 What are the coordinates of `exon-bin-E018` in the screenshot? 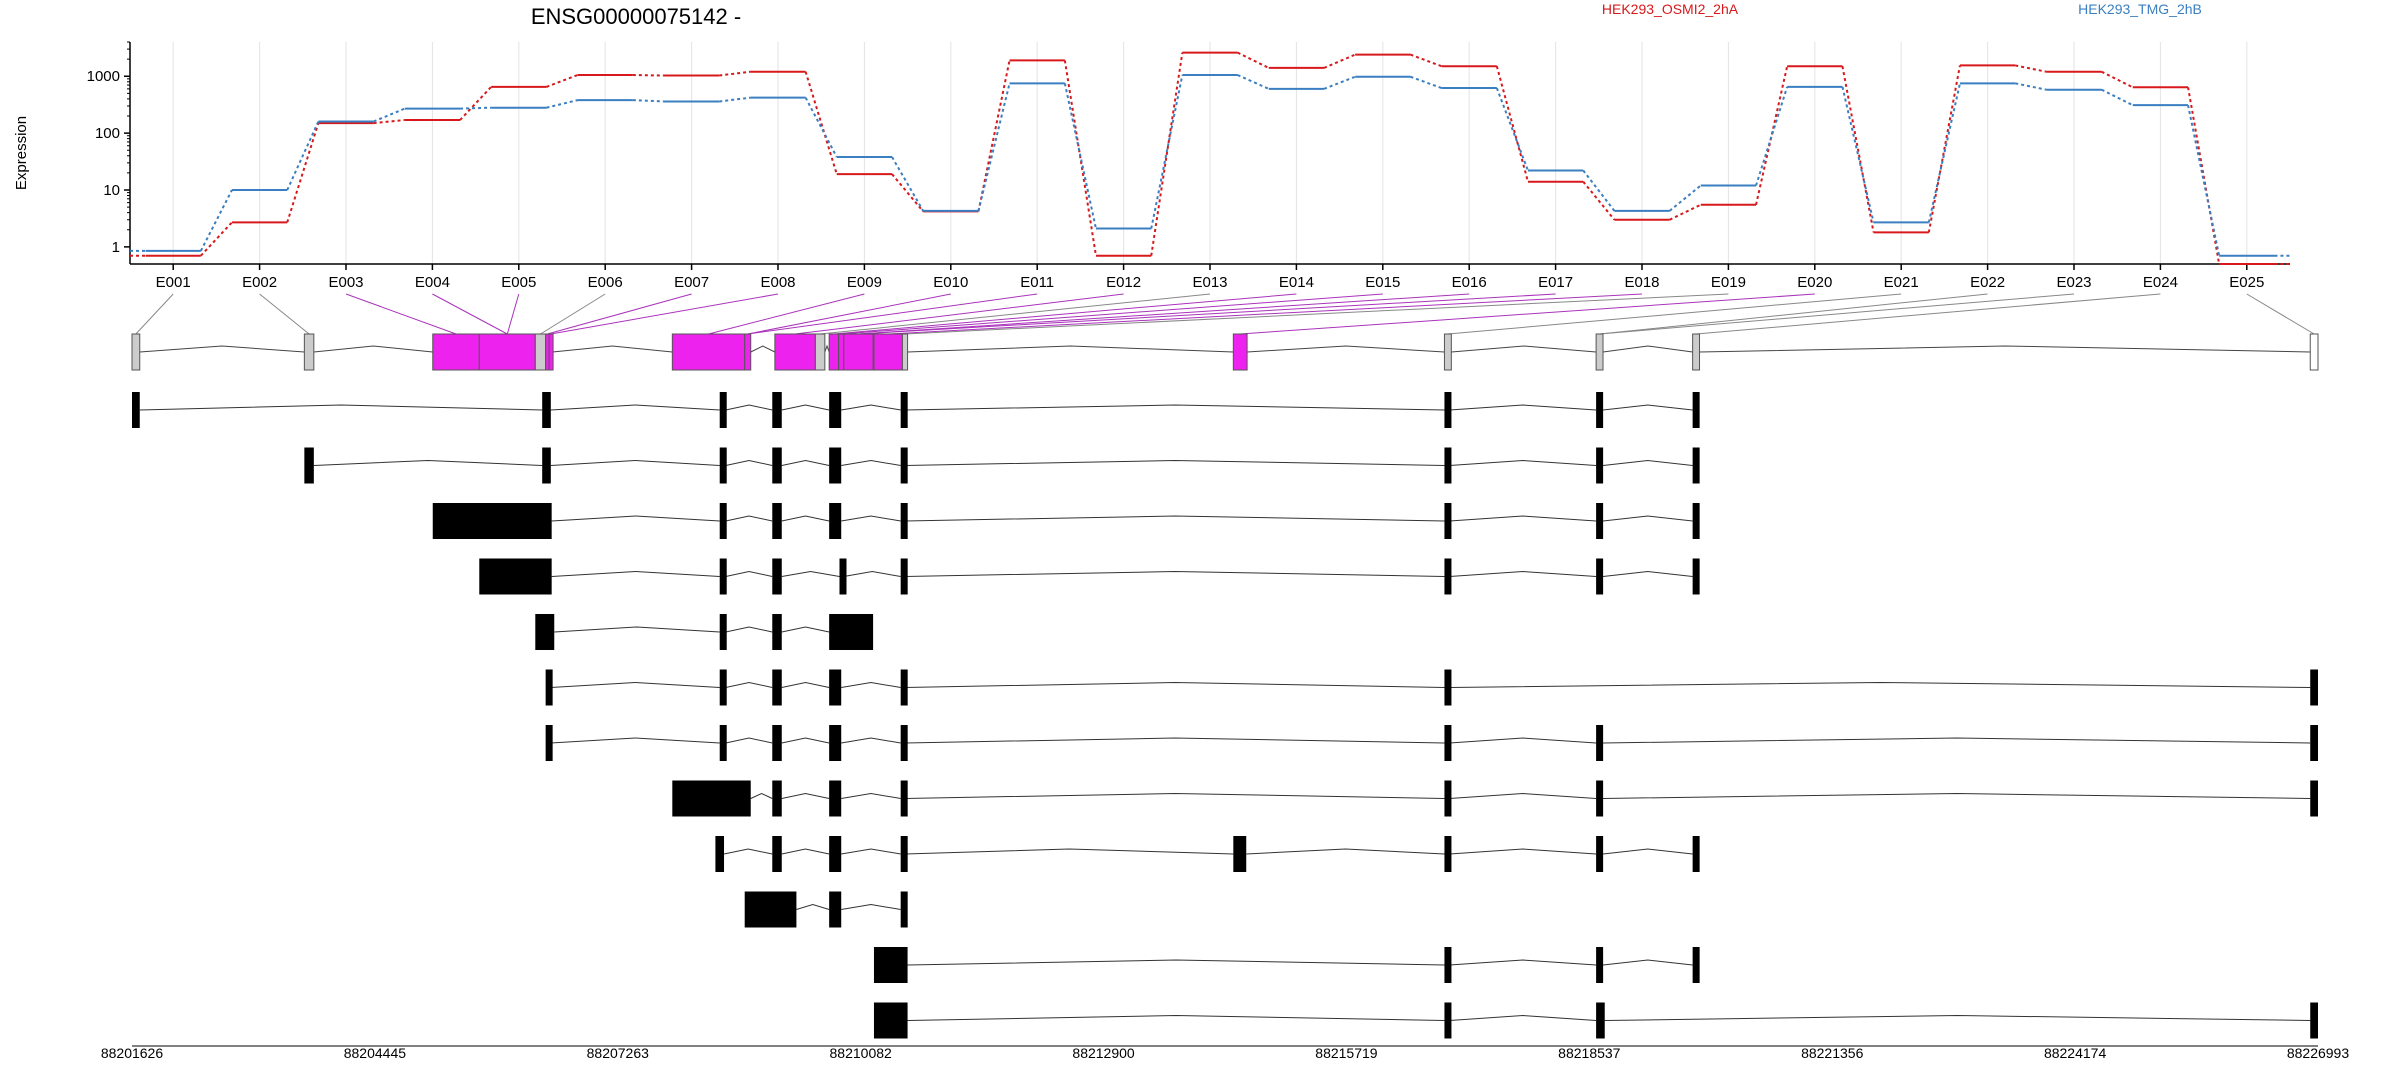 It's located at (1447, 352).